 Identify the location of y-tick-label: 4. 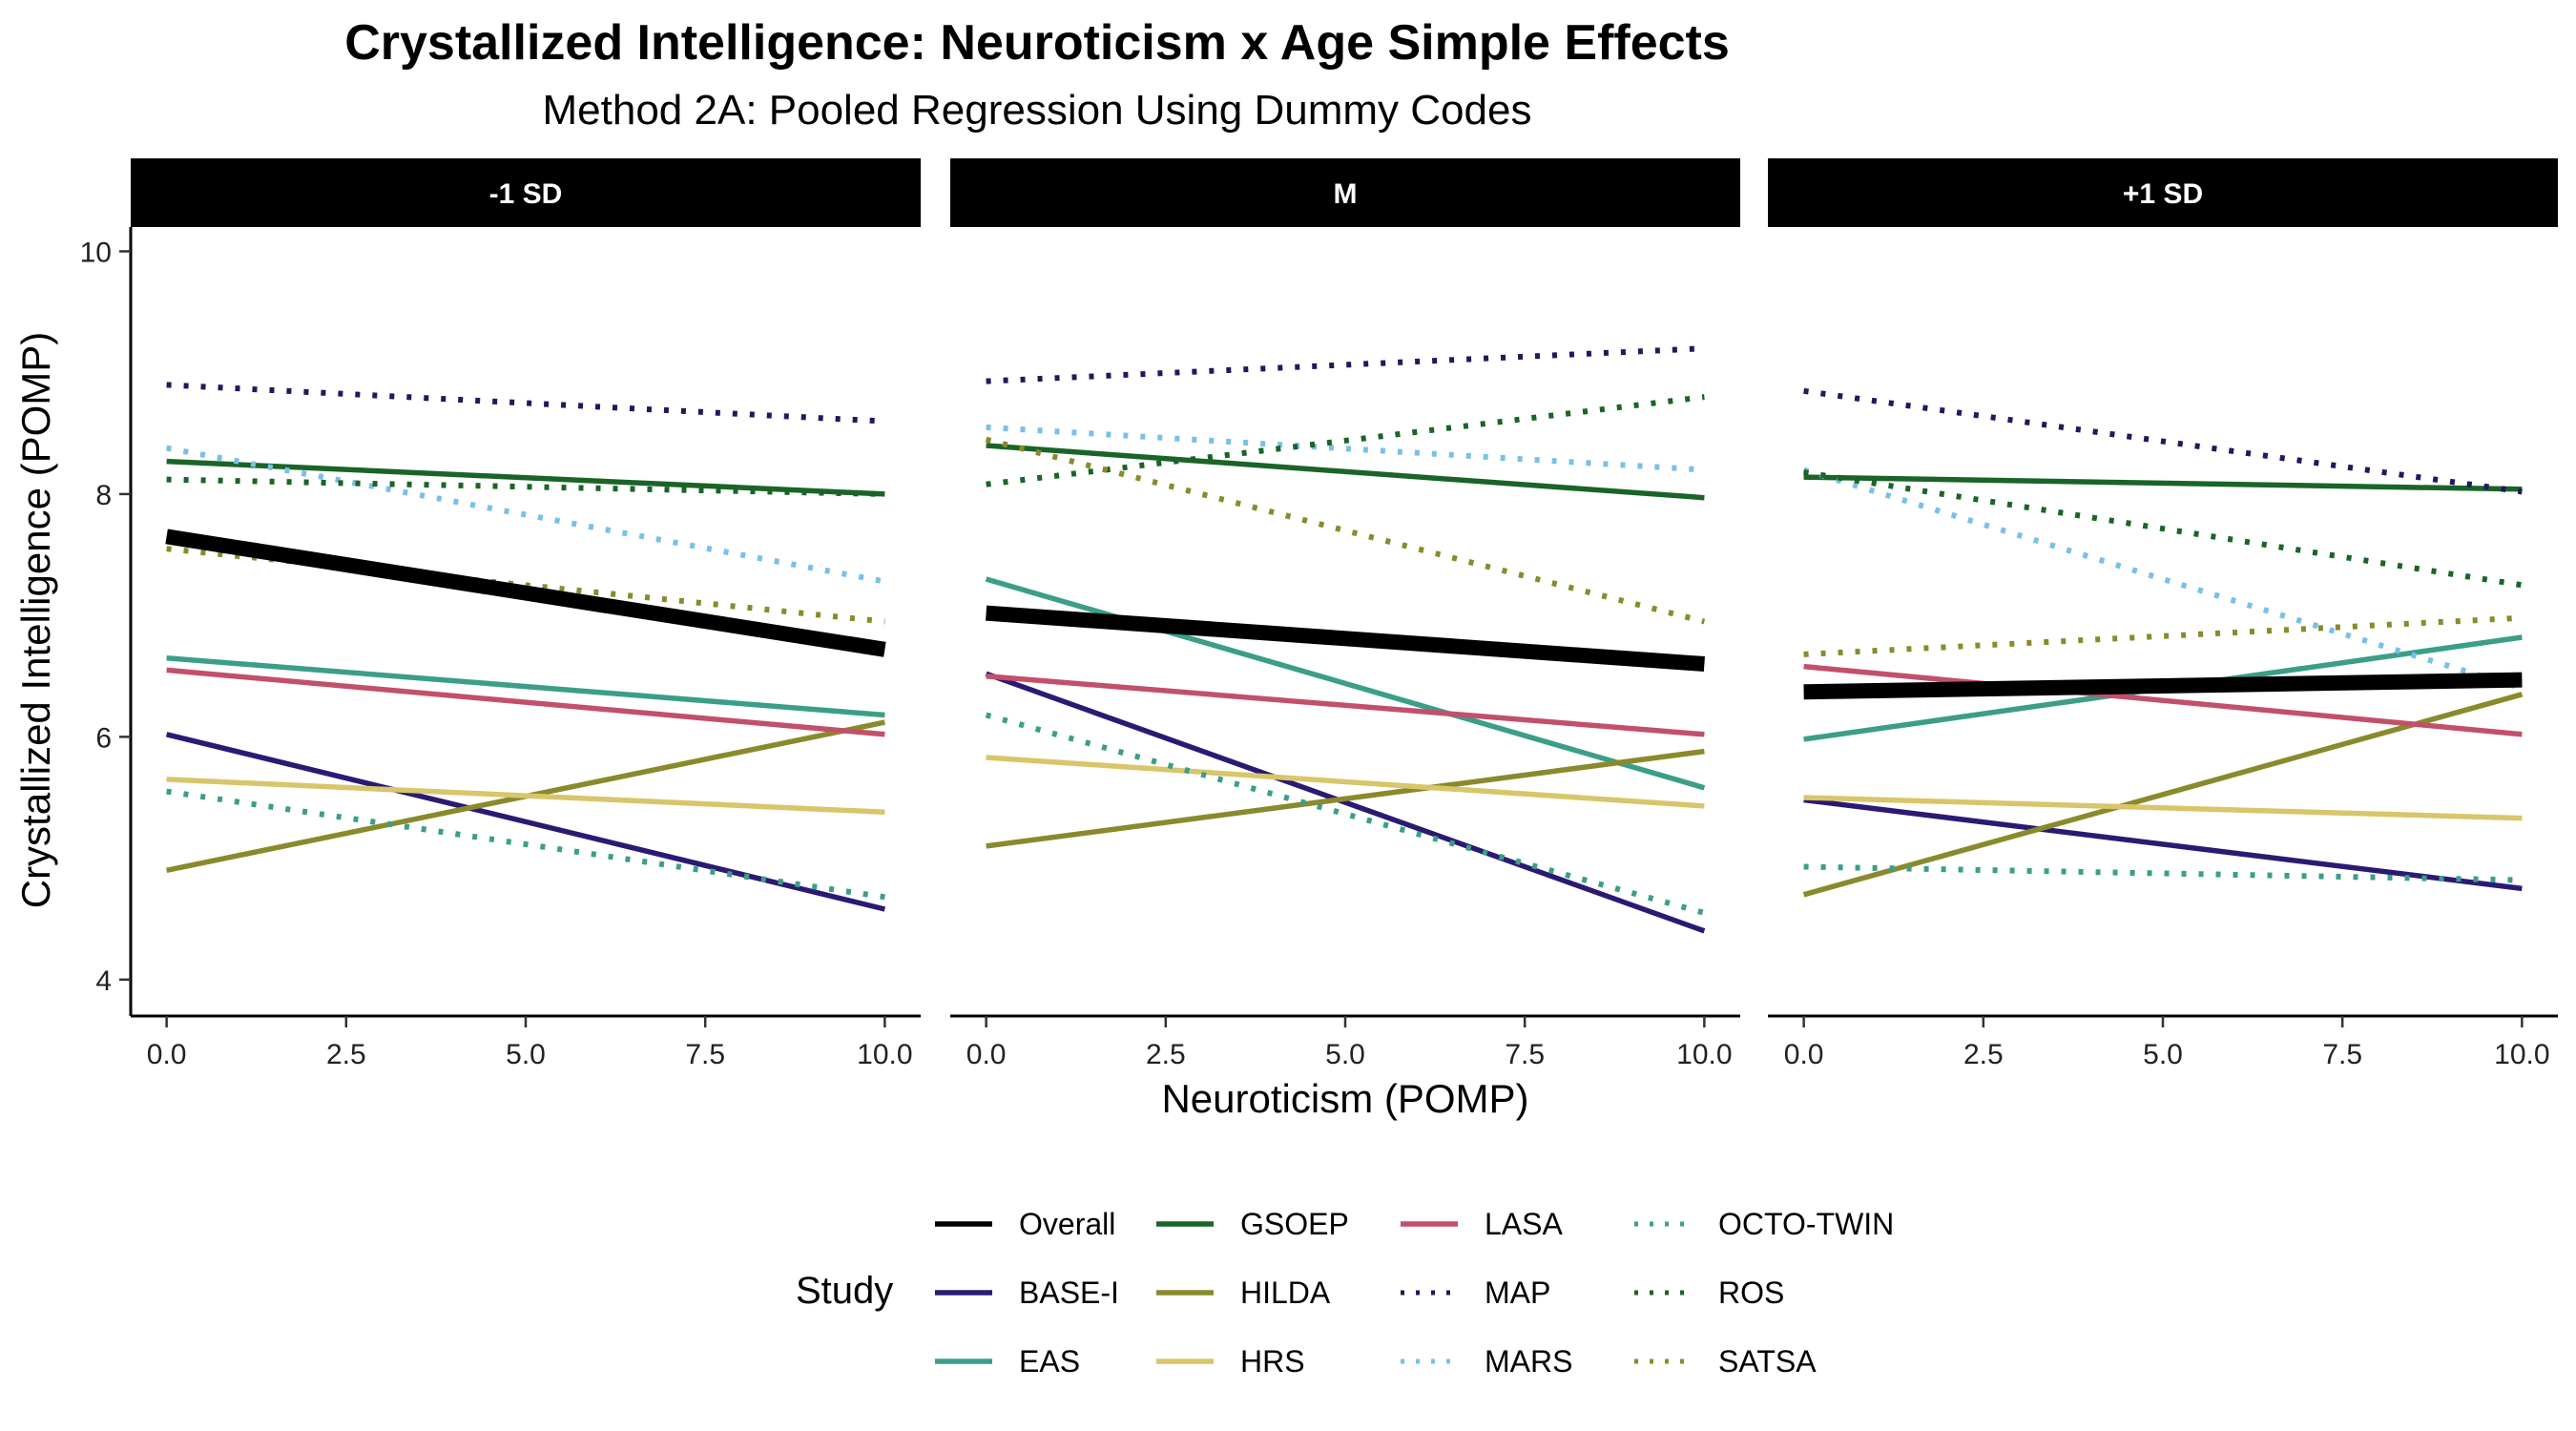
(103, 981).